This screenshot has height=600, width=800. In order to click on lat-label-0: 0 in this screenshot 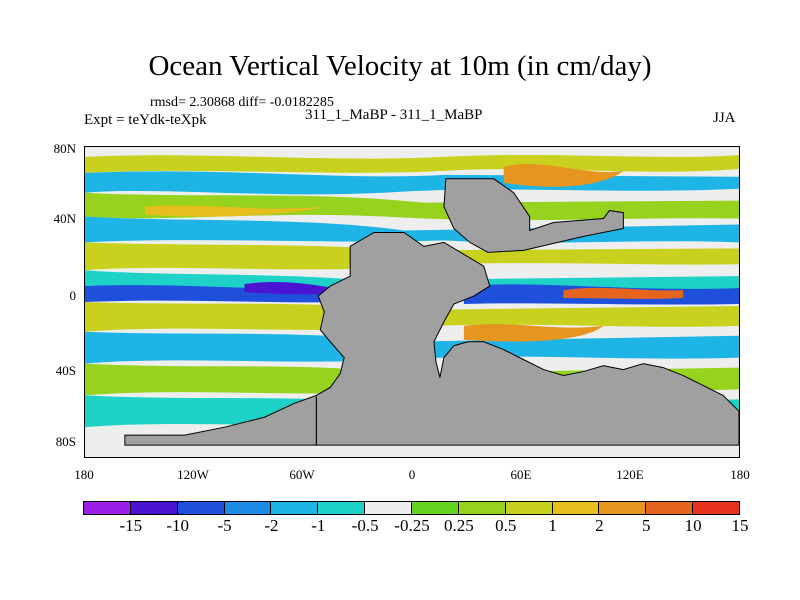, I will do `click(73, 295)`.